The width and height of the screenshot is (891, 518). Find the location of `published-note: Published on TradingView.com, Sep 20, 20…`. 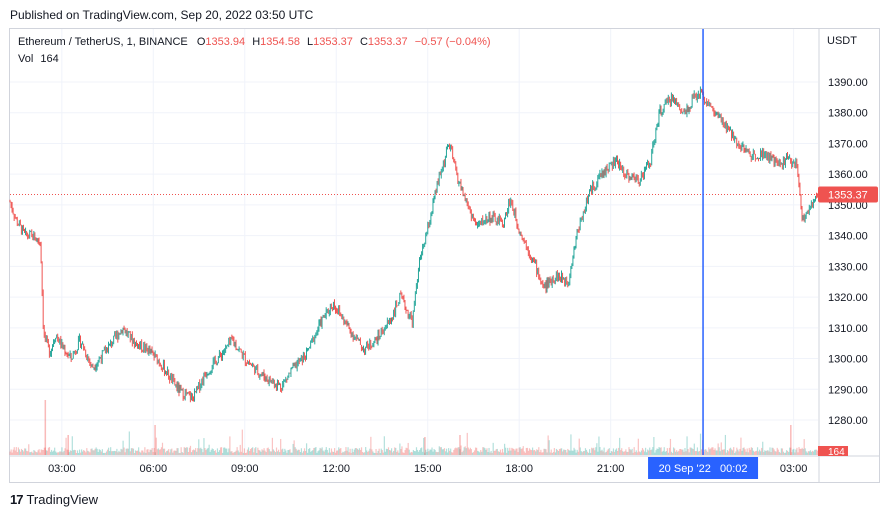

published-note: Published on TradingView.com, Sep 20, 20… is located at coordinates (162, 15).